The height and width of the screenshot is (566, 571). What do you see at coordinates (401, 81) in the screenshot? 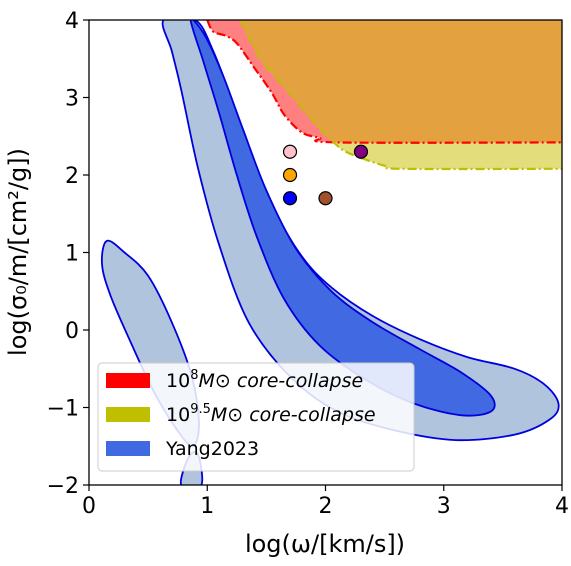
I see `region-overlap-fill` at bounding box center [401, 81].